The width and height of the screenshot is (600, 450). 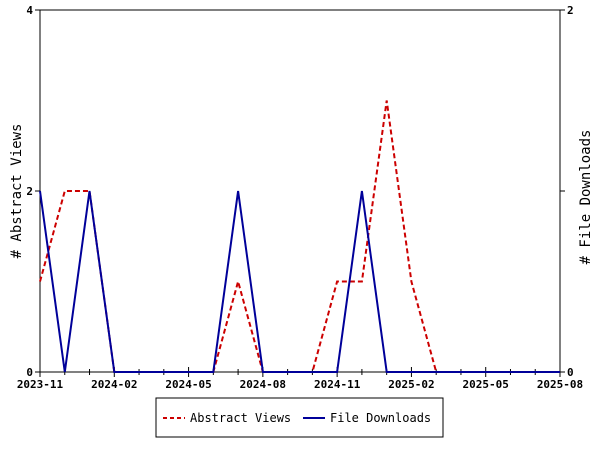 I want to click on x-tick-label: 2023-11, so click(x=40, y=384).